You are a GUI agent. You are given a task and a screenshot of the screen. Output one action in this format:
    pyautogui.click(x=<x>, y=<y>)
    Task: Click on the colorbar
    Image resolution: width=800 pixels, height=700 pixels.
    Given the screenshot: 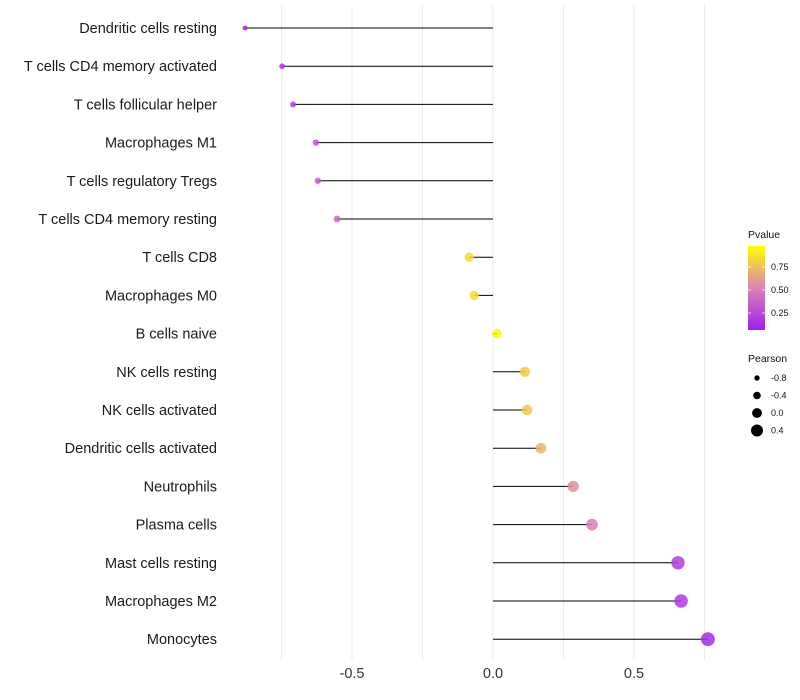 What is the action you would take?
    pyautogui.click(x=756, y=288)
    